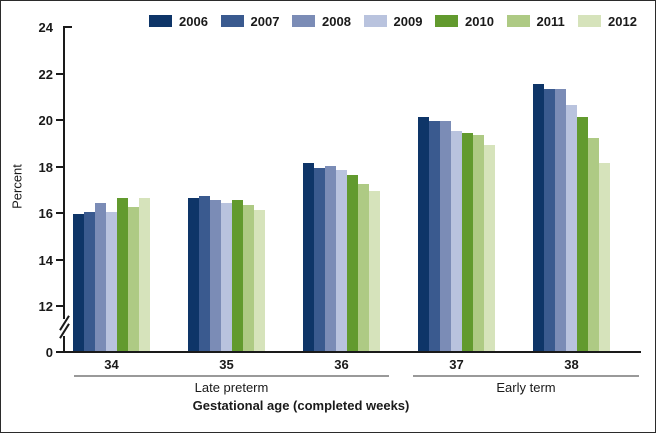  Describe the element at coordinates (375, 21) in the screenshot. I see `legend-swatch-2009` at that location.